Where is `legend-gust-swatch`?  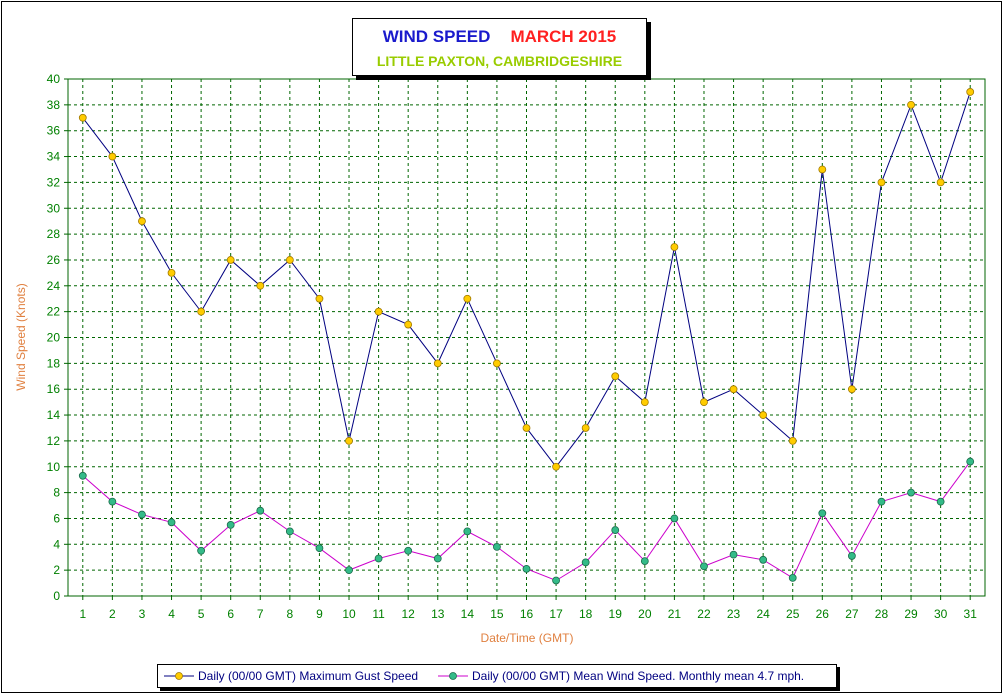
legend-gust-swatch is located at coordinates (179, 676).